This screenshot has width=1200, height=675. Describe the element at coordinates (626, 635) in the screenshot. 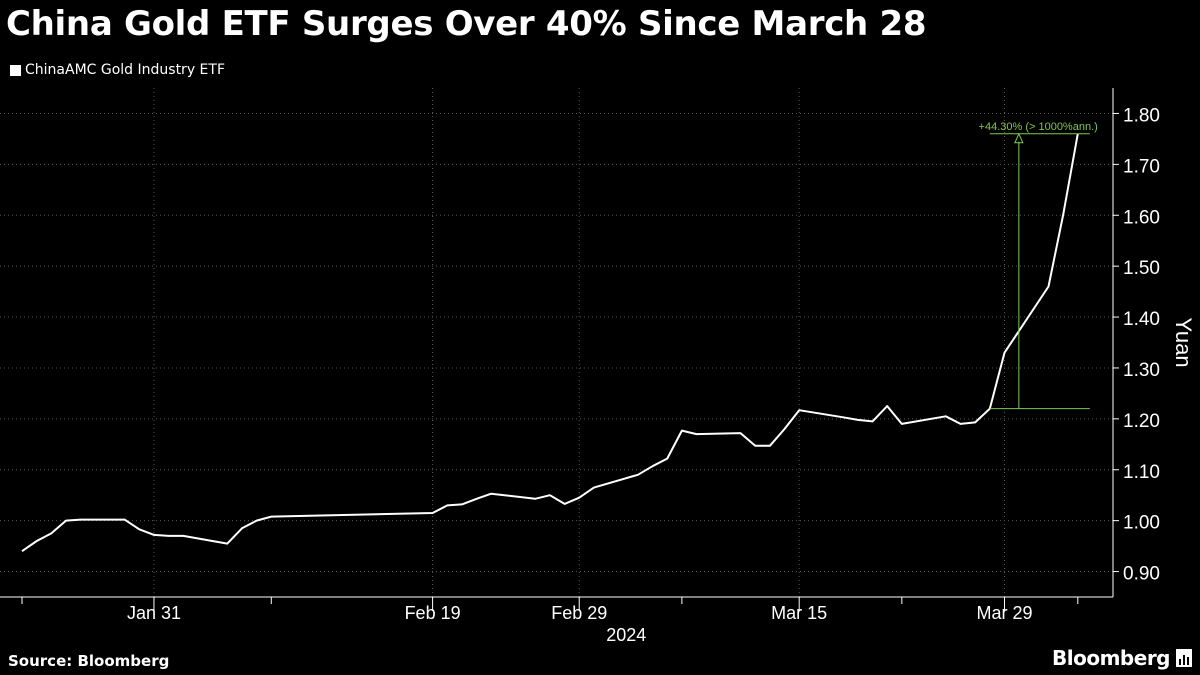

I see `x-year-label: 2024` at that location.